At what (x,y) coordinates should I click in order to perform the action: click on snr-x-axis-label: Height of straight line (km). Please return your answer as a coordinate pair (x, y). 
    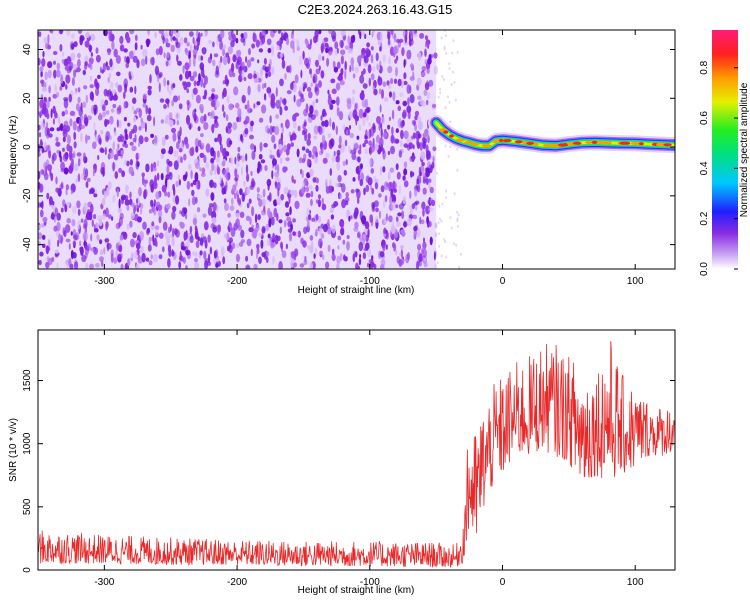
    Looking at the image, I should click on (356, 590).